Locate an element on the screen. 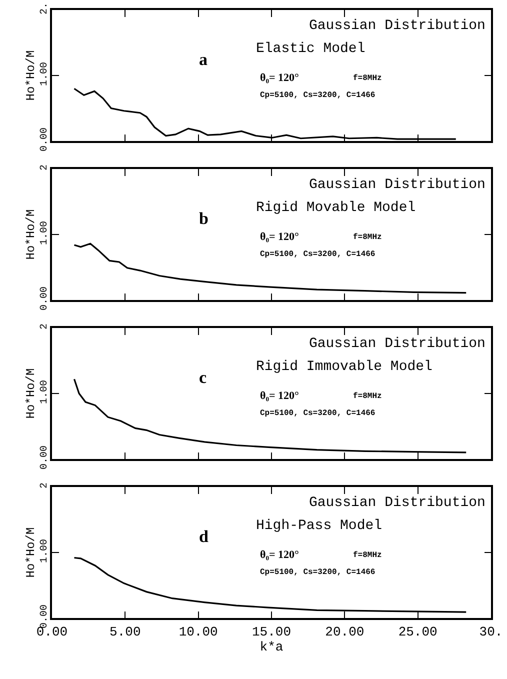  x-tick-label: 25.00 is located at coordinates (418, 632).